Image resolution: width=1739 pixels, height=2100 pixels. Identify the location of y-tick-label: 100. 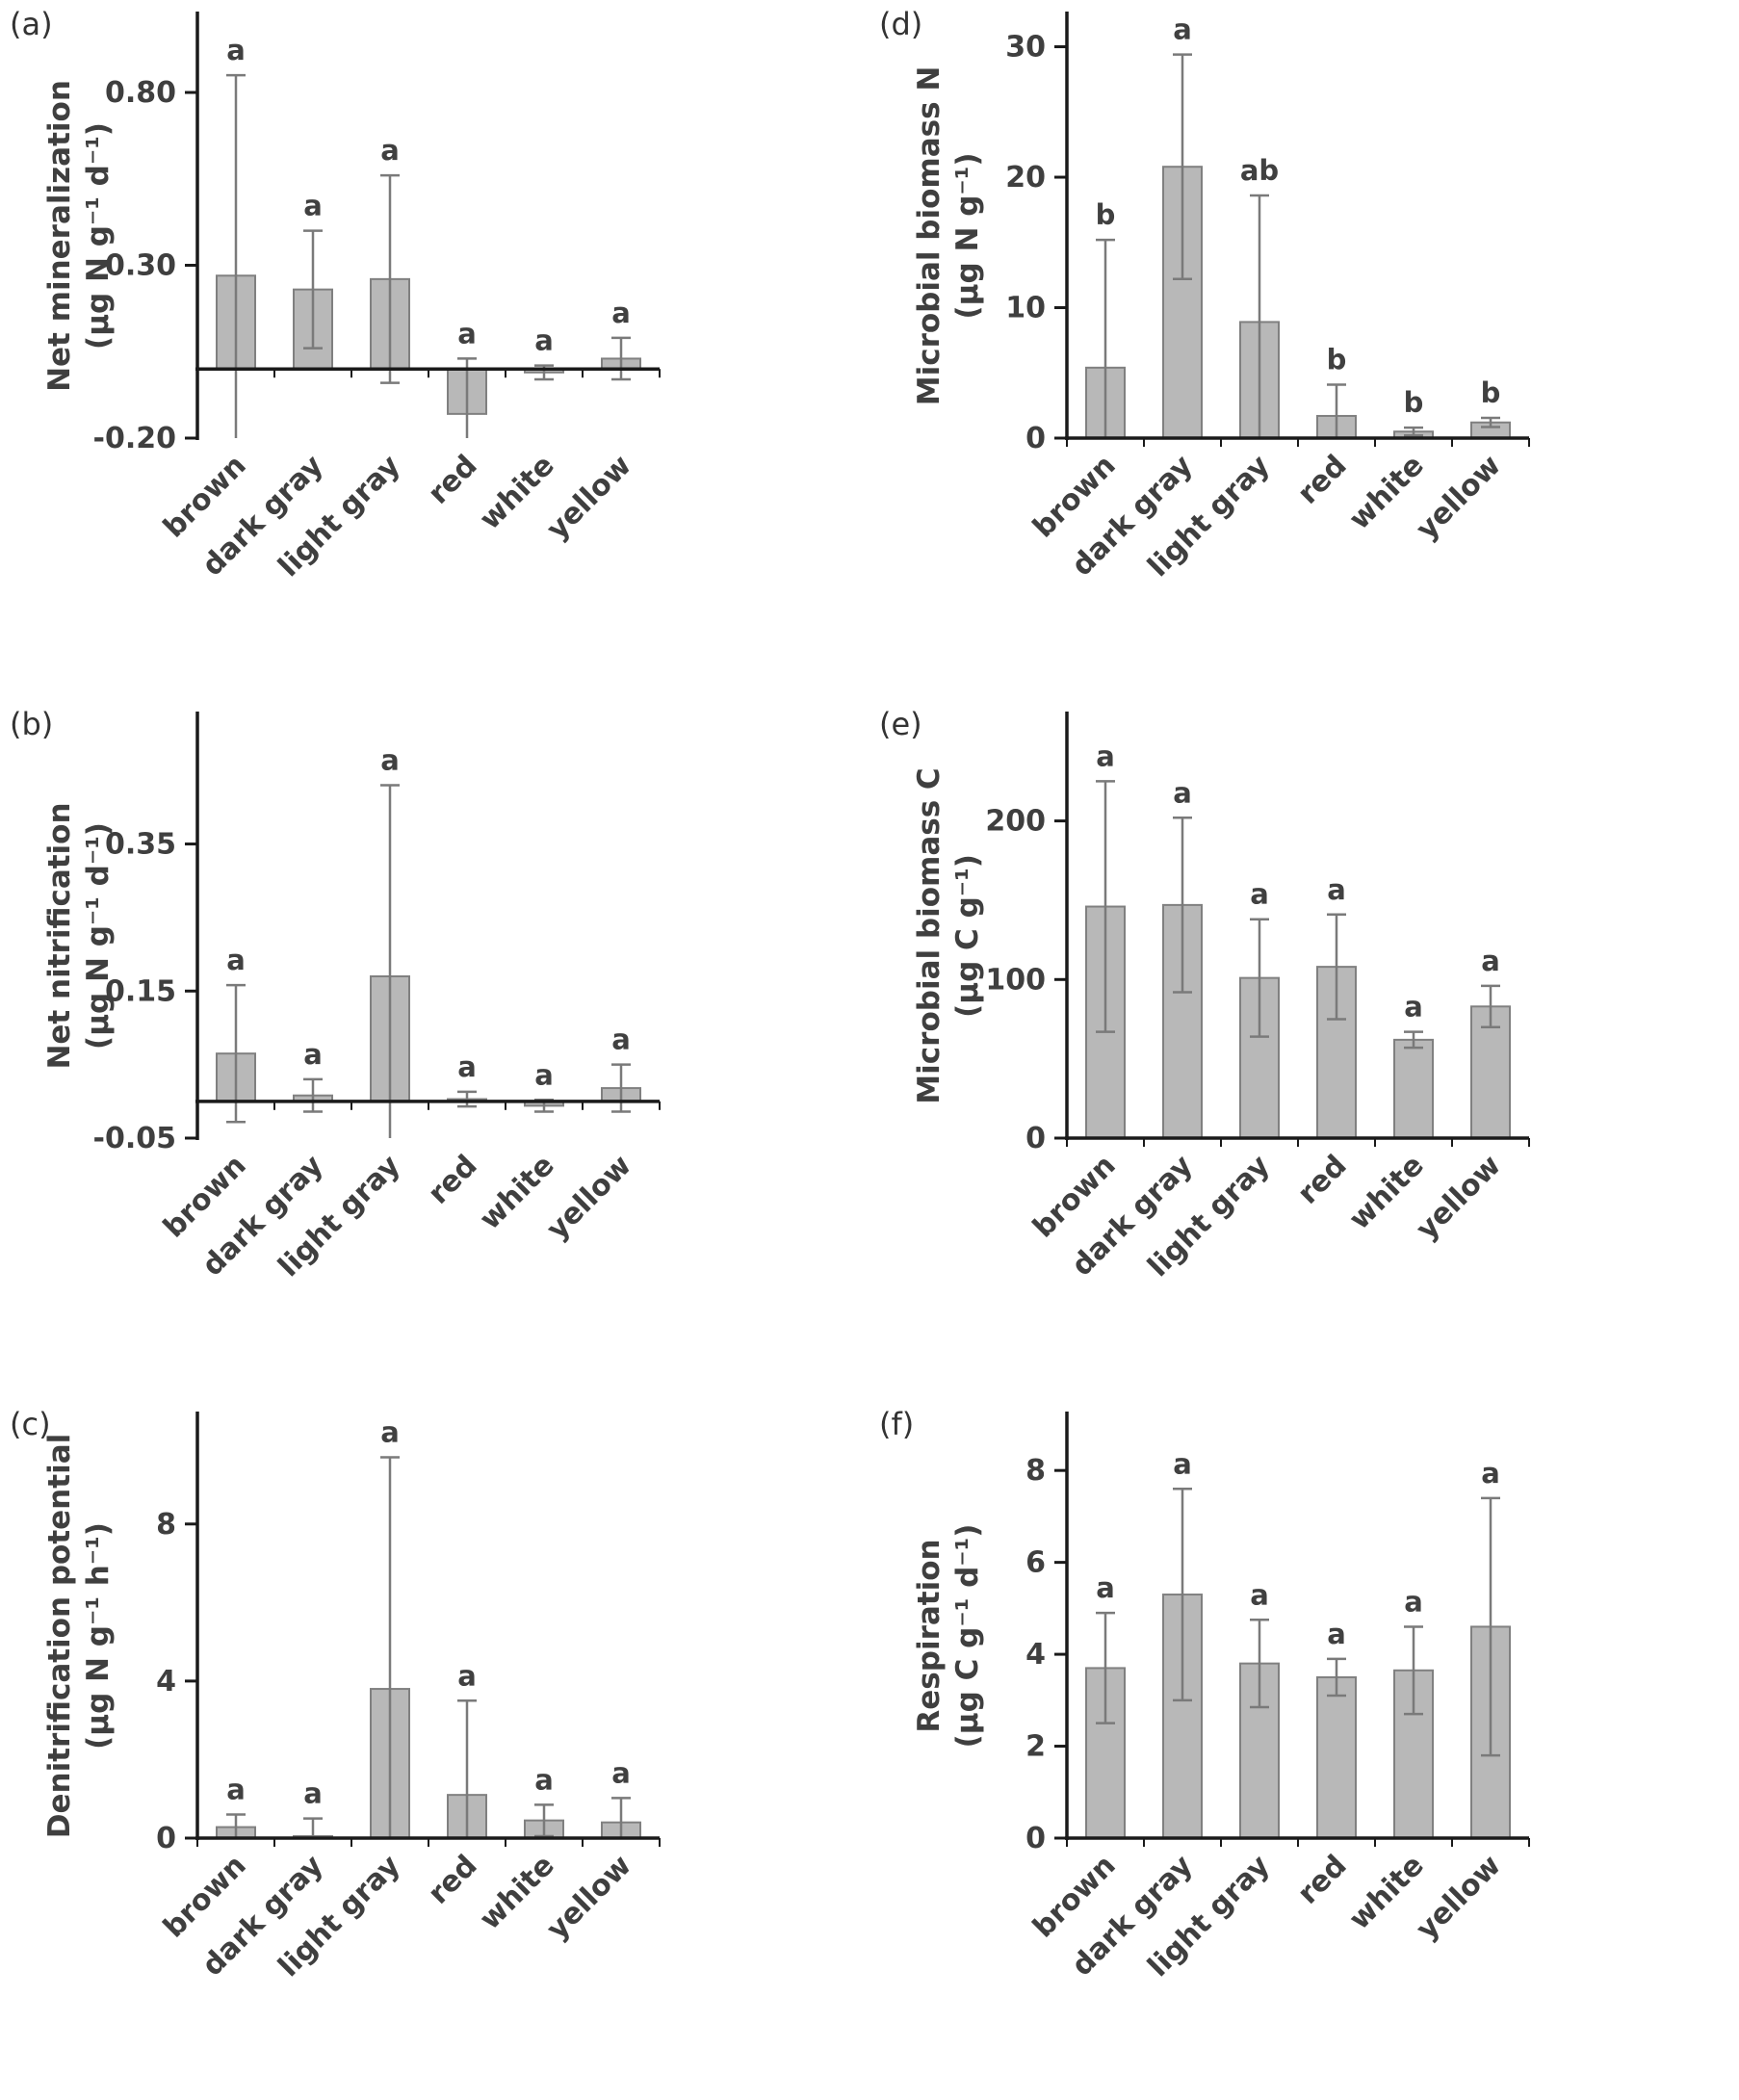
(1015, 980).